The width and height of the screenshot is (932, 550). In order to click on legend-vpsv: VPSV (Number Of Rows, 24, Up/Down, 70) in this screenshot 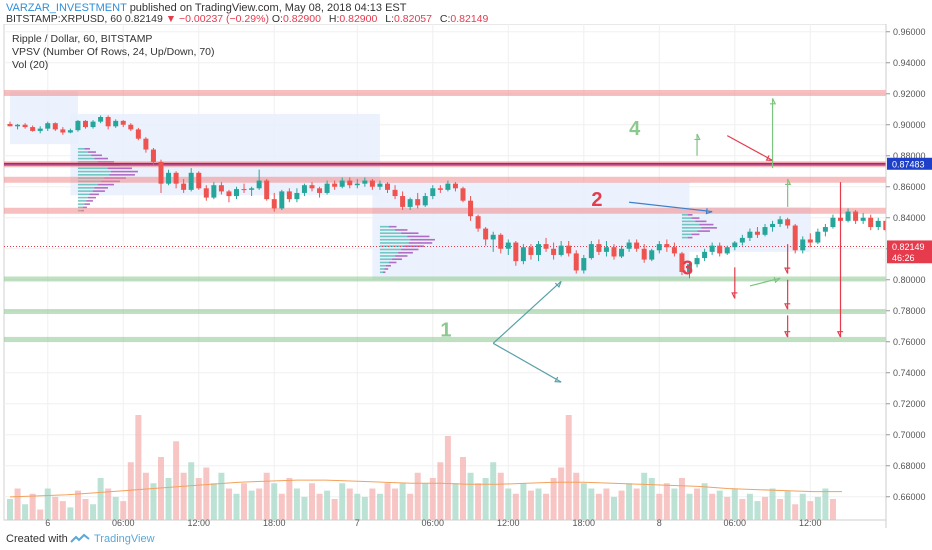, I will do `click(113, 52)`.